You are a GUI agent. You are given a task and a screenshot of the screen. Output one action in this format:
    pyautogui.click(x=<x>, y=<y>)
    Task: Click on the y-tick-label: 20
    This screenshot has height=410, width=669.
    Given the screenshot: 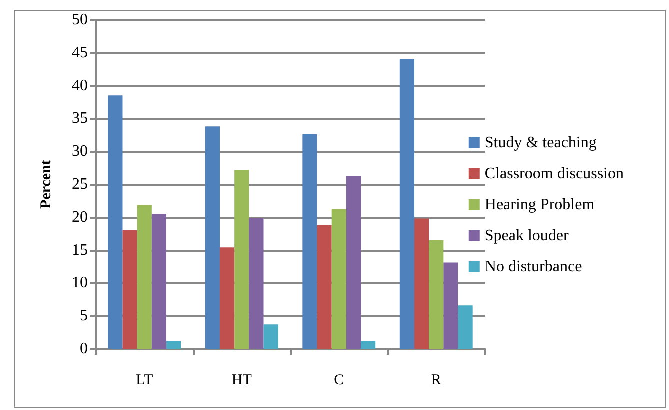 What is the action you would take?
    pyautogui.click(x=80, y=217)
    